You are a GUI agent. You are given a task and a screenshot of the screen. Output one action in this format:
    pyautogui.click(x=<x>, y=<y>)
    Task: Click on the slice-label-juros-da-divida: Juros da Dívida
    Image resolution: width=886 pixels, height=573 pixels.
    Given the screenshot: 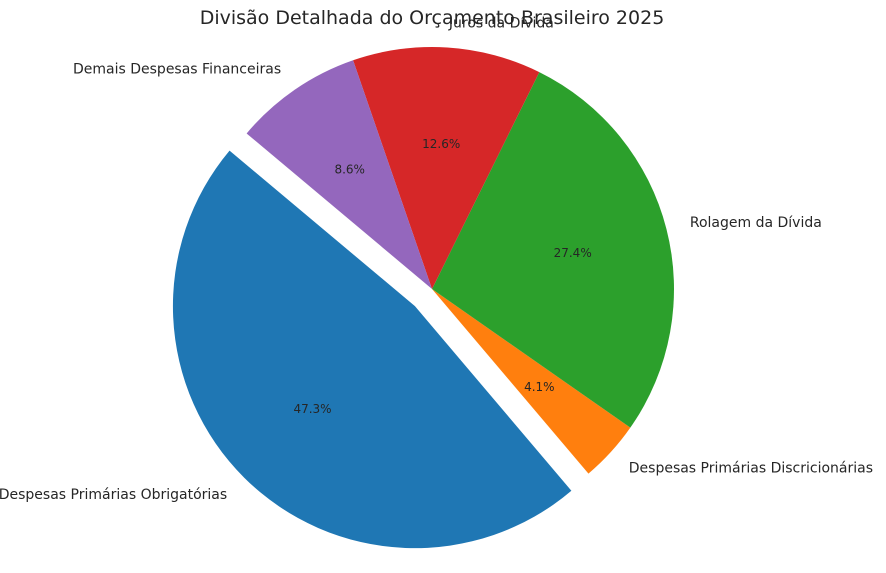 What is the action you would take?
    pyautogui.click(x=501, y=23)
    